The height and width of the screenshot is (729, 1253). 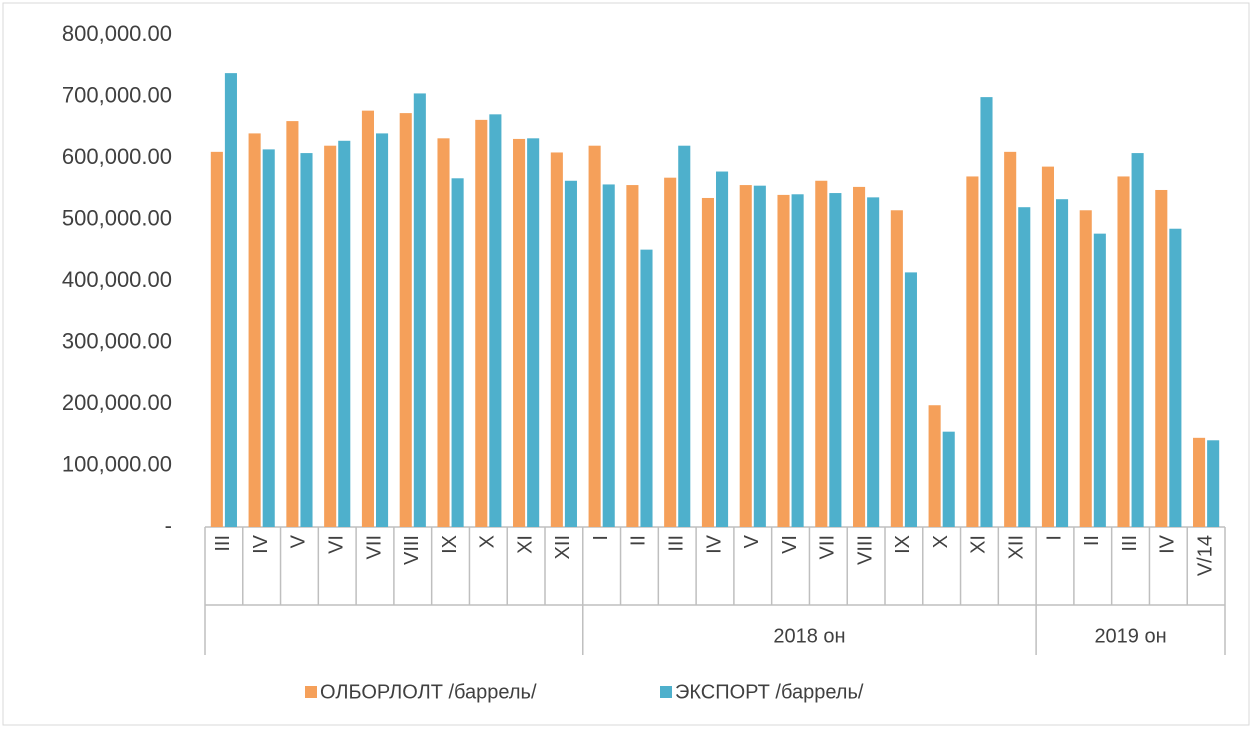 I want to click on y-tick-label: 100,000.00, so click(x=117, y=463).